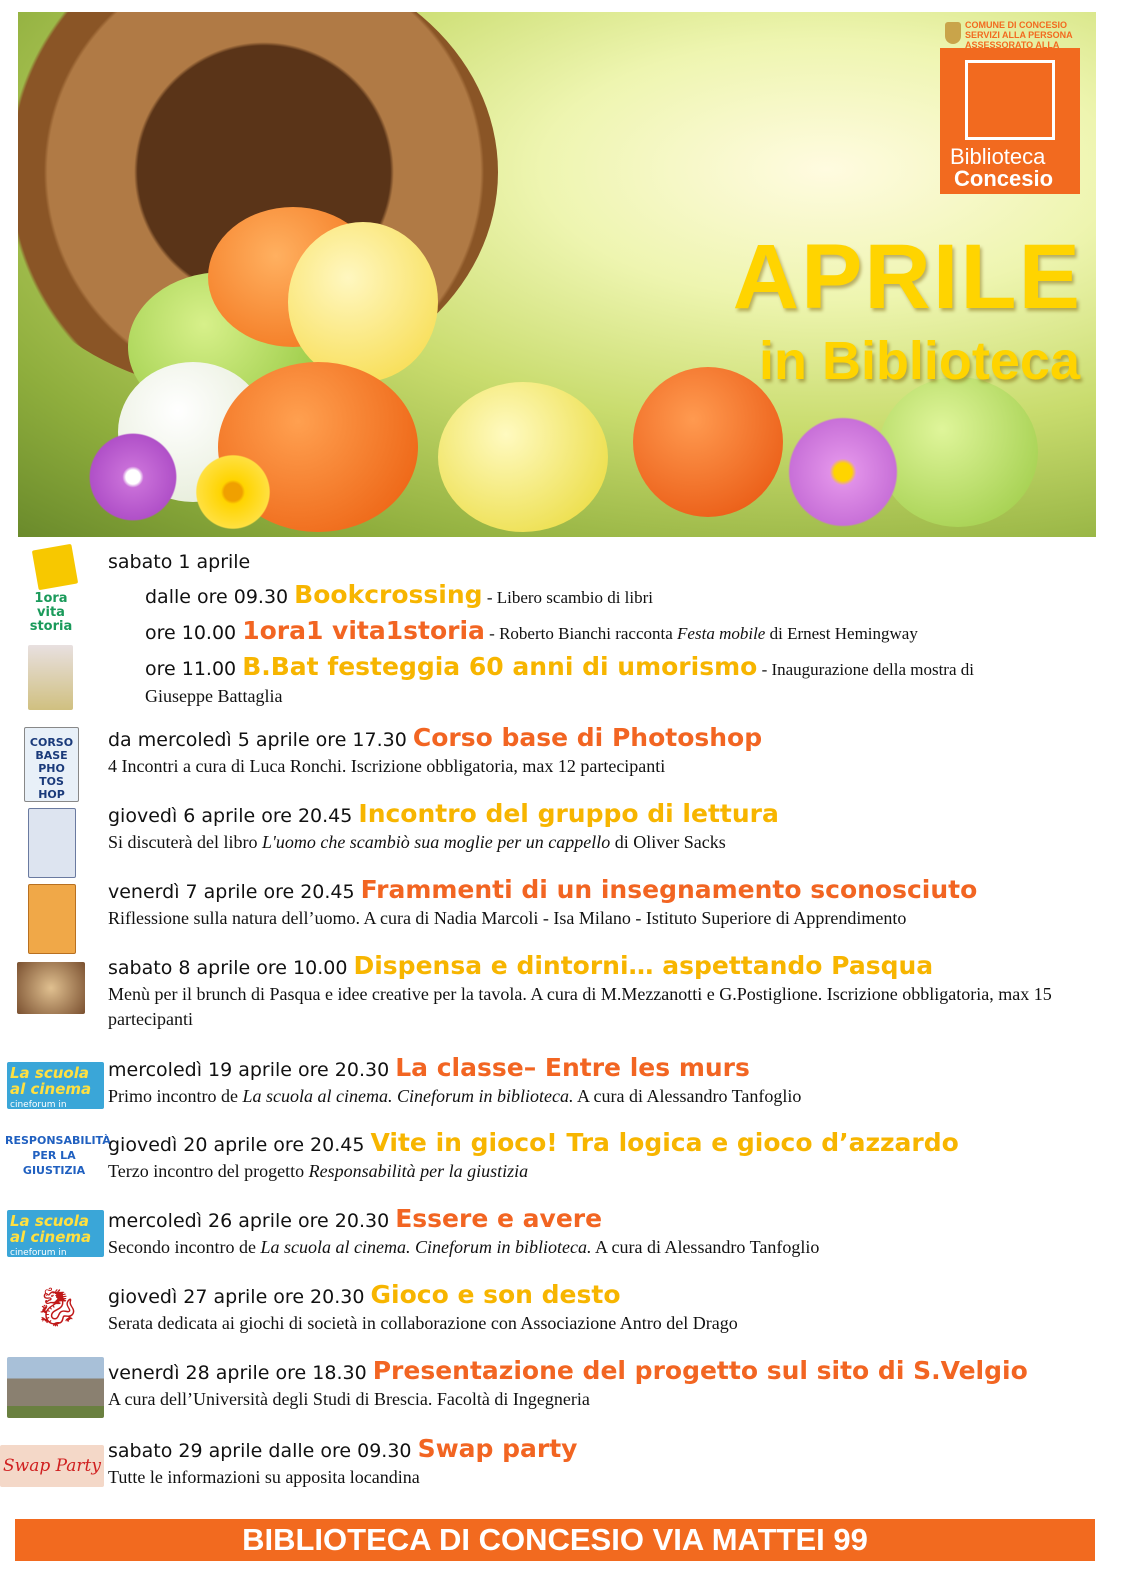 The image size is (1122, 1587). What do you see at coordinates (523, 457) in the screenshot?
I see `yellow-egg` at bounding box center [523, 457].